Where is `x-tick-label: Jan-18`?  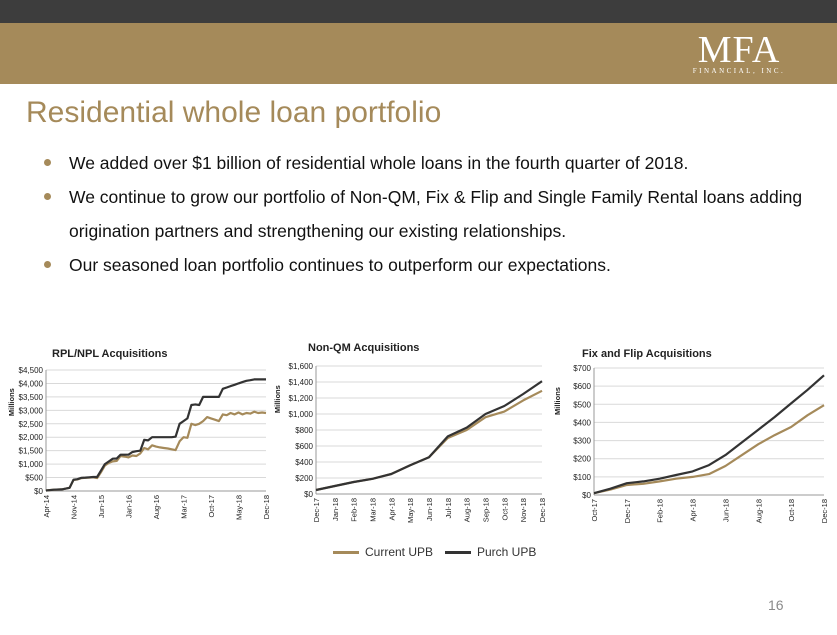
x-tick-label: Jan-18 is located at coordinates (335, 509).